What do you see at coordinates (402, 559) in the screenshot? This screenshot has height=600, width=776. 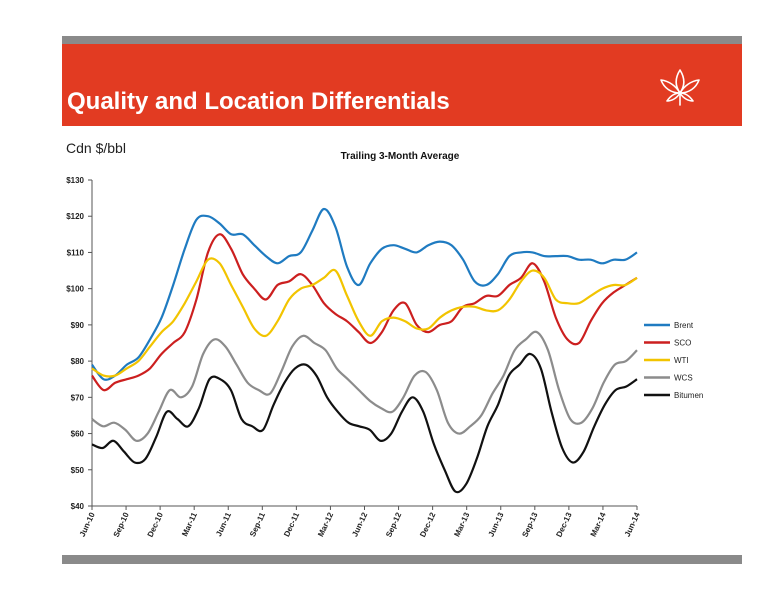 I see `footer-strip` at bounding box center [402, 559].